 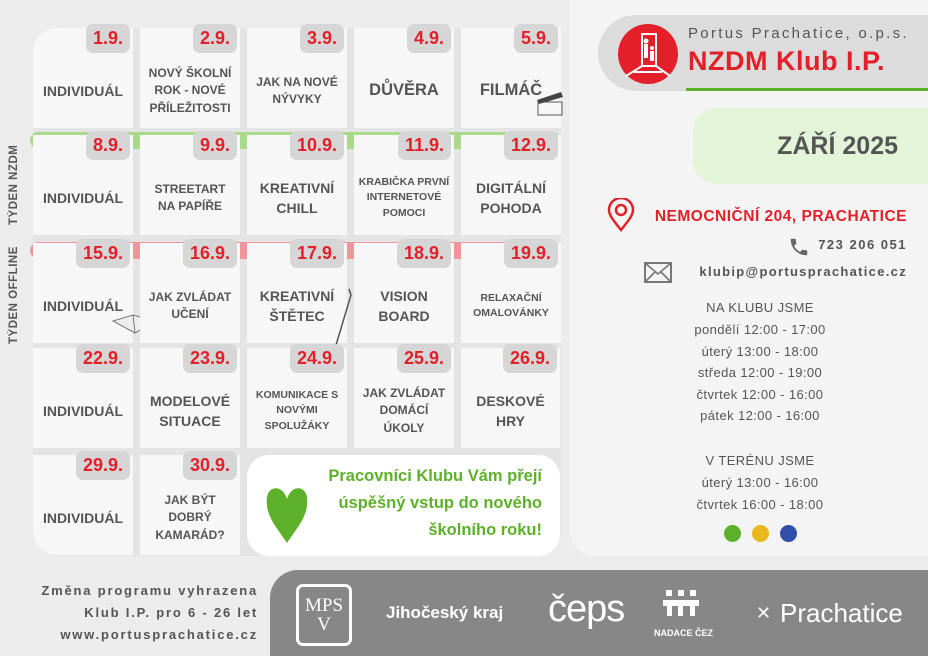 What do you see at coordinates (535, 38) in the screenshot?
I see `date-badge: 5.9.` at bounding box center [535, 38].